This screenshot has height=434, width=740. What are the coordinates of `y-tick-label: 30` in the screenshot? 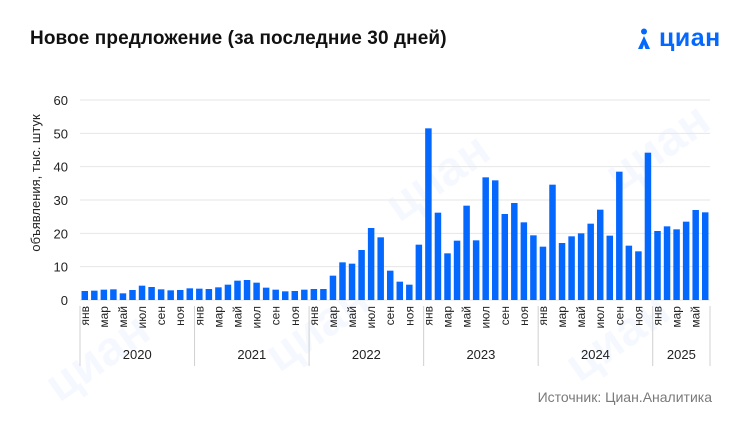 It's located at (61, 200).